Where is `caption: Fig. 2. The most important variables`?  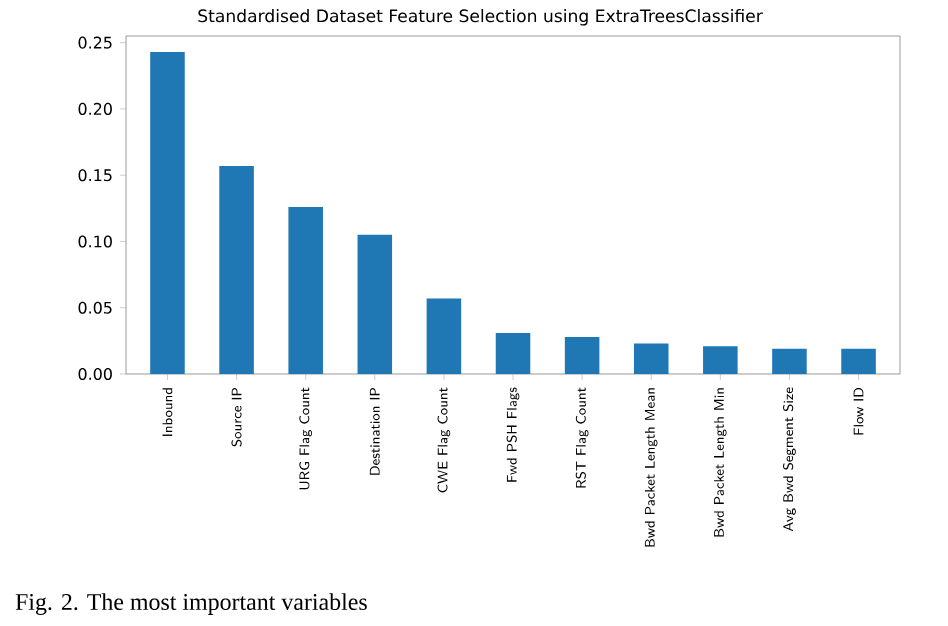
caption: Fig. 2. The most important variables is located at coordinates (191, 604).